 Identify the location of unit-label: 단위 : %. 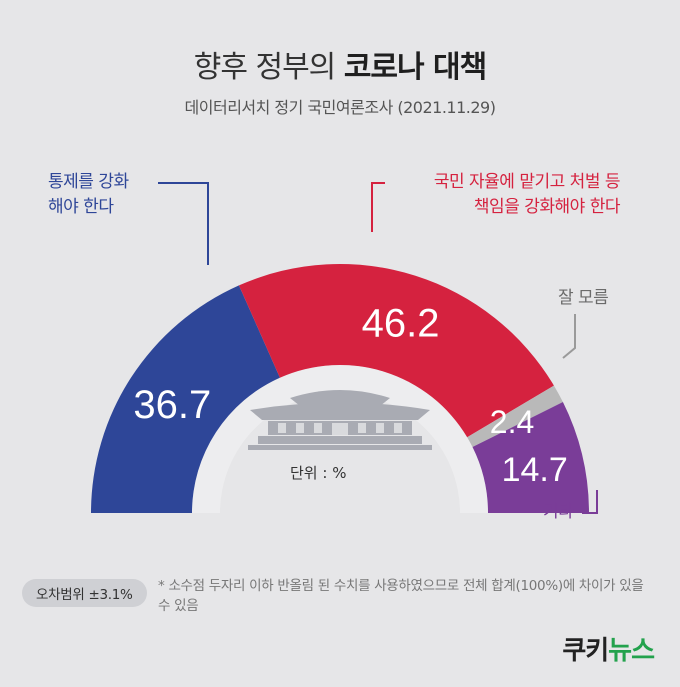
(318, 473).